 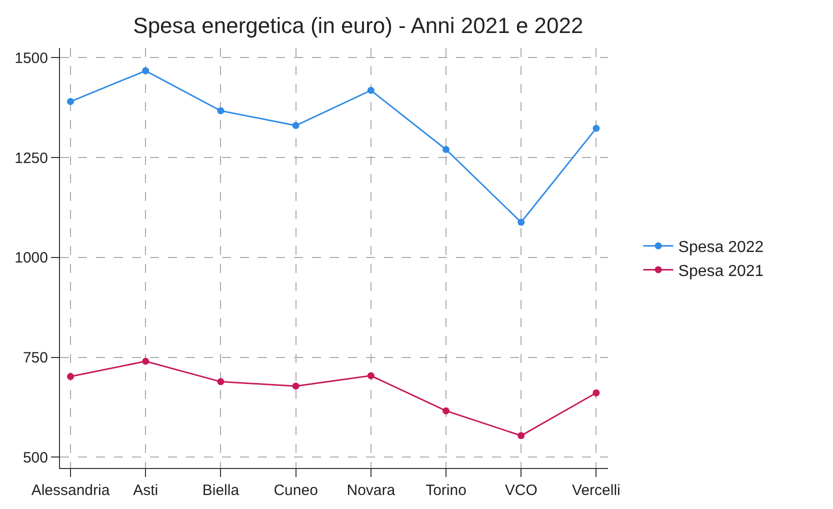 What do you see at coordinates (31, 158) in the screenshot?
I see `y-tick-label: 1250` at bounding box center [31, 158].